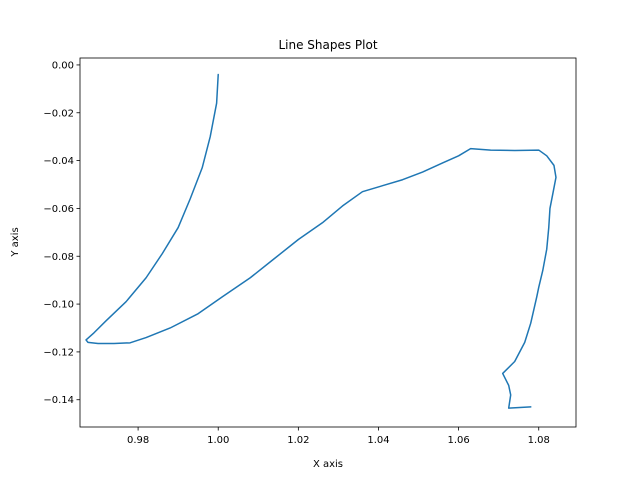 The width and height of the screenshot is (640, 480). I want to click on chart-title: Line Shapes Plot, so click(327, 45).